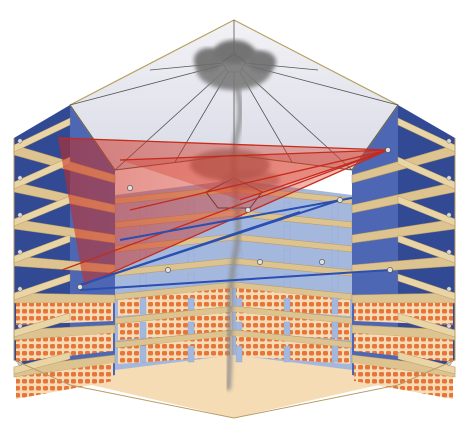 This screenshot has height=437, width=469. I want to click on auditorium-floor, so click(235, 379).